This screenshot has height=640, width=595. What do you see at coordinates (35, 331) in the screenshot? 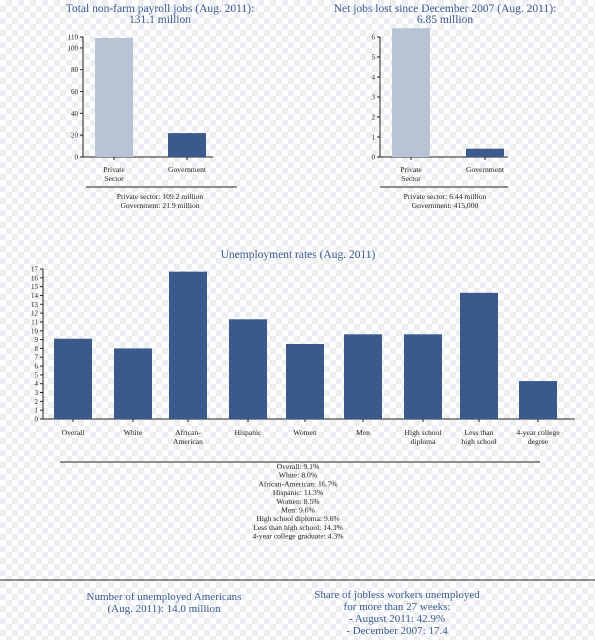
I see `y-tick-label: 10` at bounding box center [35, 331].